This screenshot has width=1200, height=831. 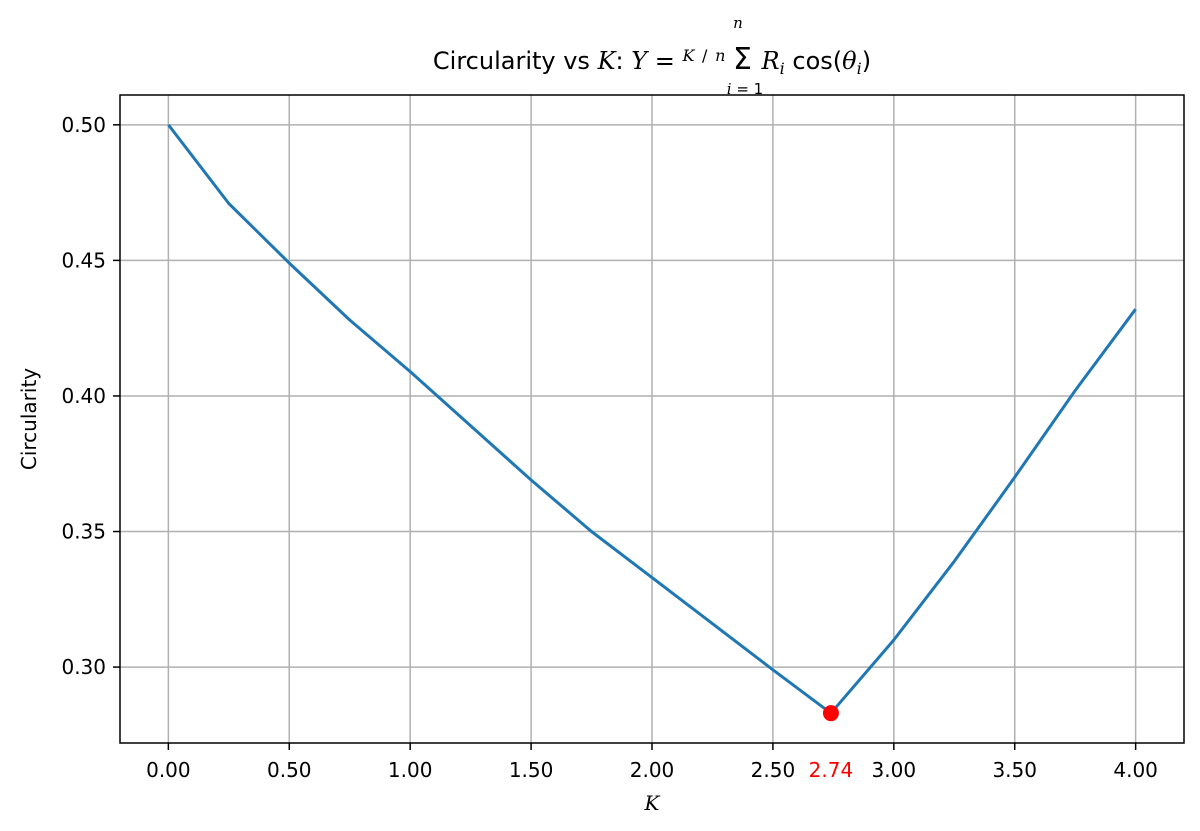 What do you see at coordinates (1014, 770) in the screenshot?
I see `x-tick-label: 3.50` at bounding box center [1014, 770].